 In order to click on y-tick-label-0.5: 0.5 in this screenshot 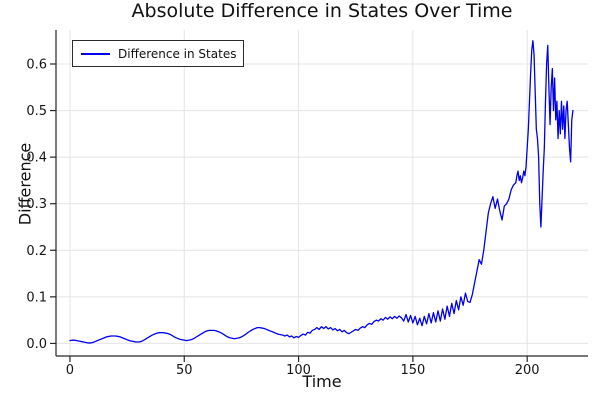, I will do `click(36, 111)`.